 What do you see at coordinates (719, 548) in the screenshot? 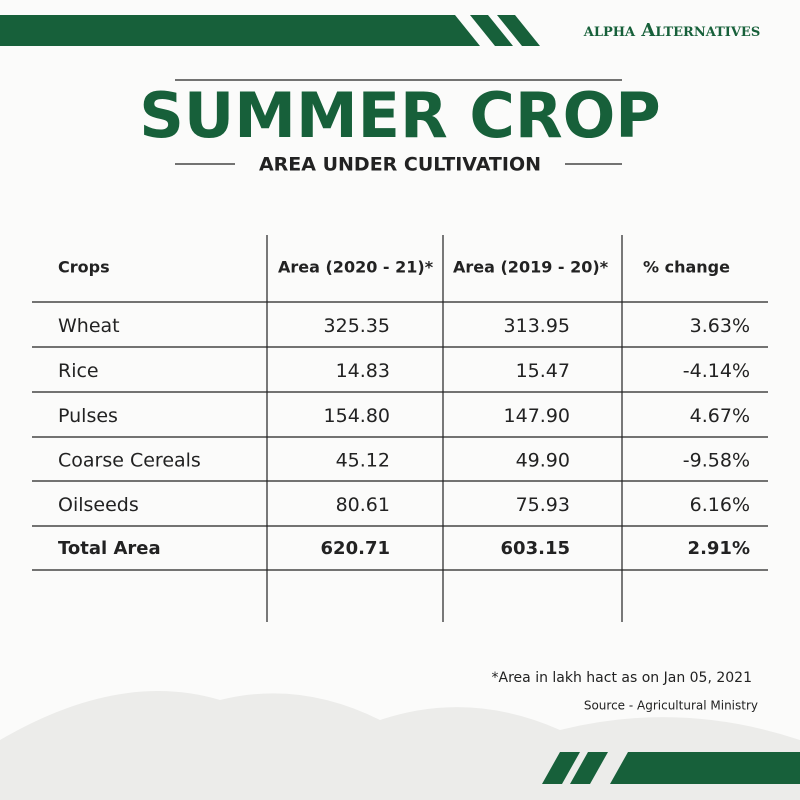
I see `cell-value: 2.91%` at bounding box center [719, 548].